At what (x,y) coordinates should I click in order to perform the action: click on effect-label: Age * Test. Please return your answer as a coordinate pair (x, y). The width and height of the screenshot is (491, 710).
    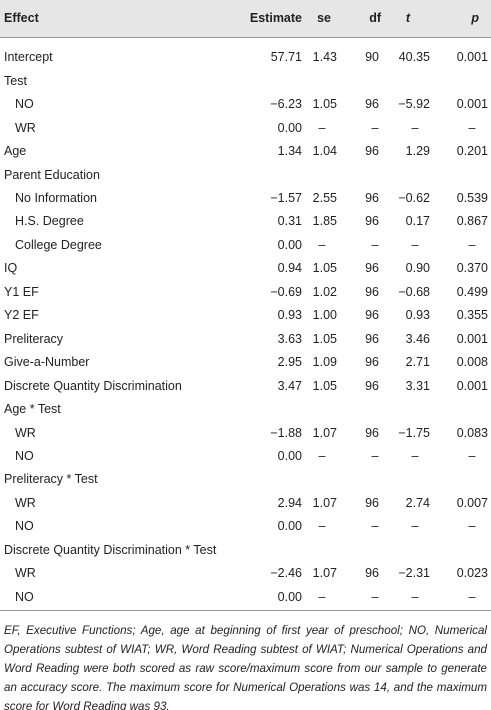
    Looking at the image, I should click on (32, 409).